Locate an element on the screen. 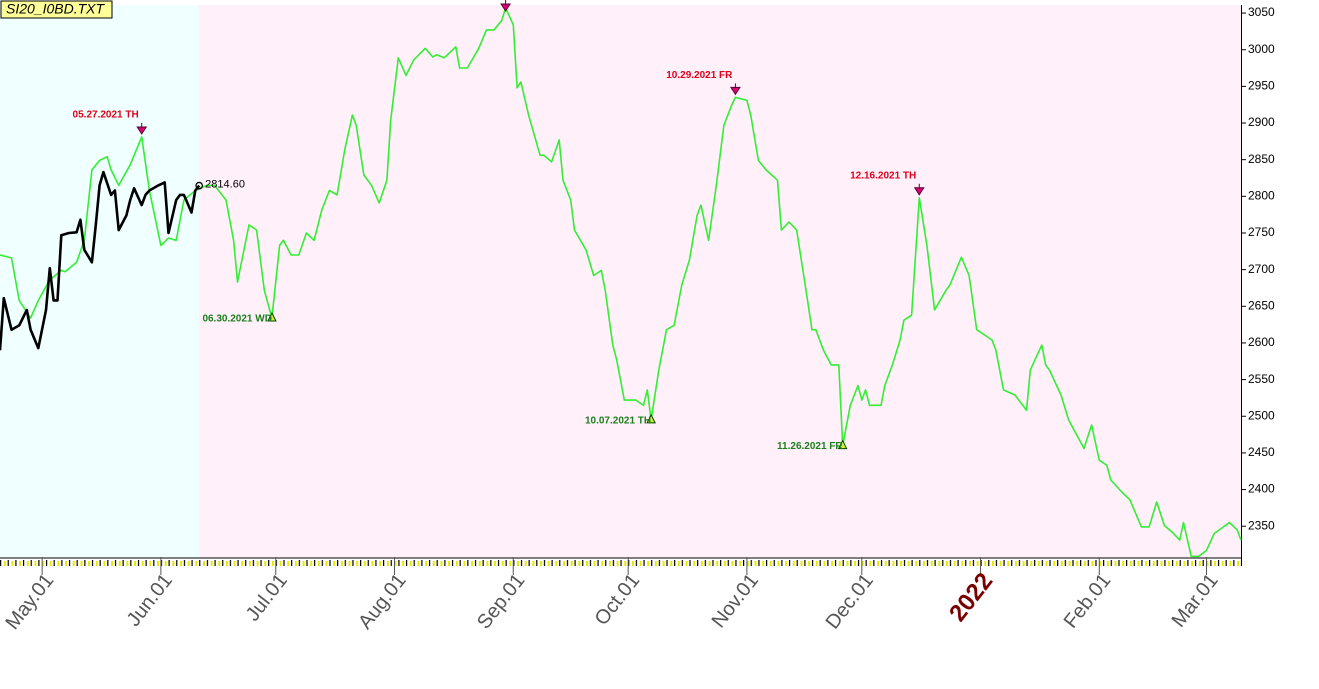 The width and height of the screenshot is (1319, 689). x-tick-label: Dec.01 is located at coordinates (850, 601).